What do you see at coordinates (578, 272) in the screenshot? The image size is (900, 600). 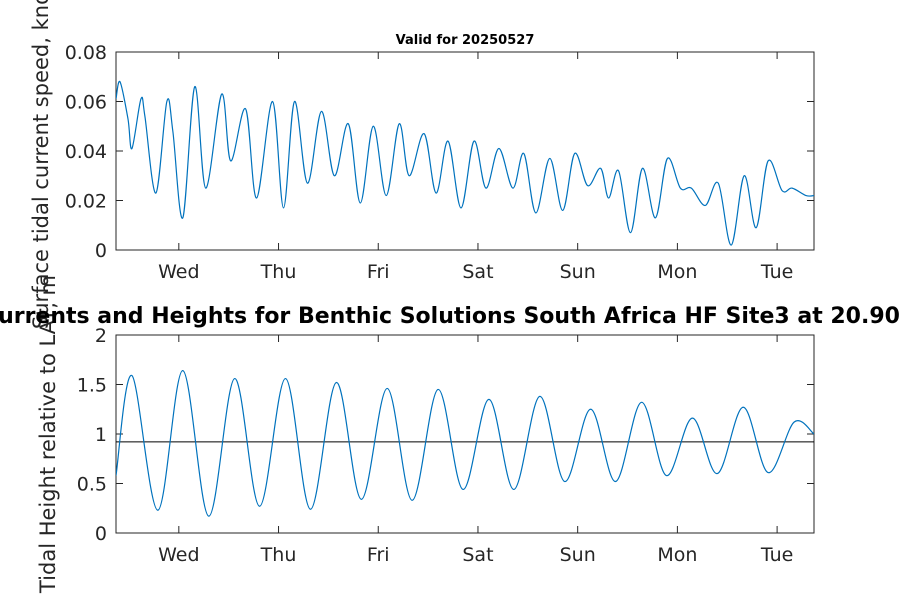 I see `current-speed-x-tick-label: Sun` at bounding box center [578, 272].